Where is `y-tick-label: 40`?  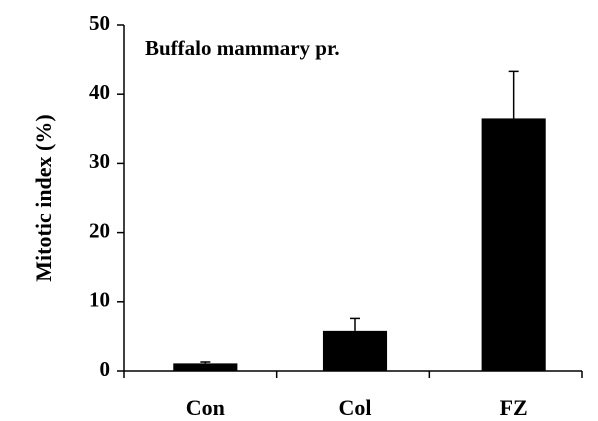 y-tick-label: 40 is located at coordinates (99, 92).